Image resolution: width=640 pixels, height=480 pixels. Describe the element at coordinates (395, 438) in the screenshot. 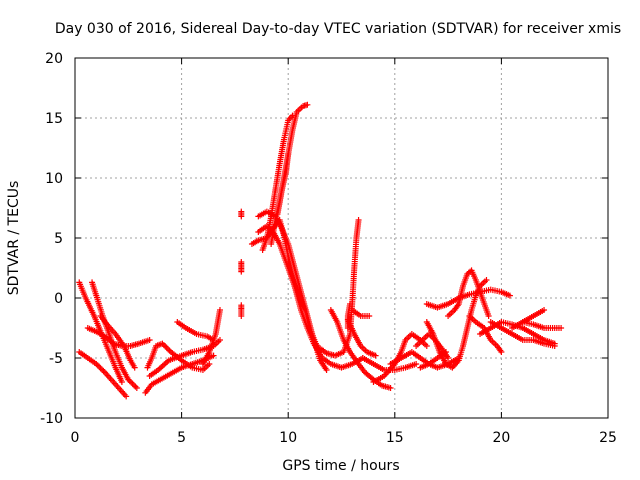

I see `x-tick-label: 15` at that location.